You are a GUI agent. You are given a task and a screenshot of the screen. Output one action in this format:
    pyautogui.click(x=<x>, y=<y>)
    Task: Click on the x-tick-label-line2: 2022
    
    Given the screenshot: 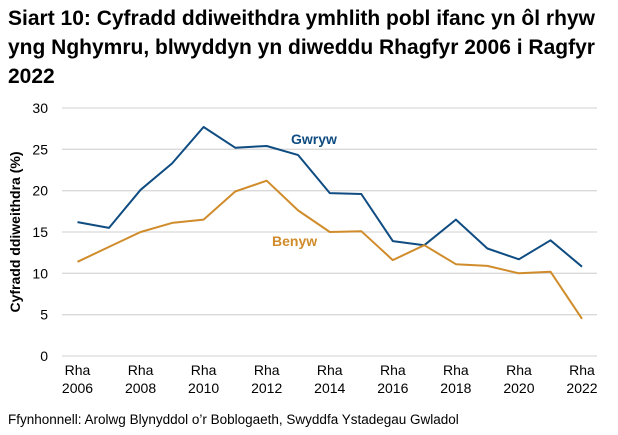 What is the action you would take?
    pyautogui.click(x=581, y=388)
    